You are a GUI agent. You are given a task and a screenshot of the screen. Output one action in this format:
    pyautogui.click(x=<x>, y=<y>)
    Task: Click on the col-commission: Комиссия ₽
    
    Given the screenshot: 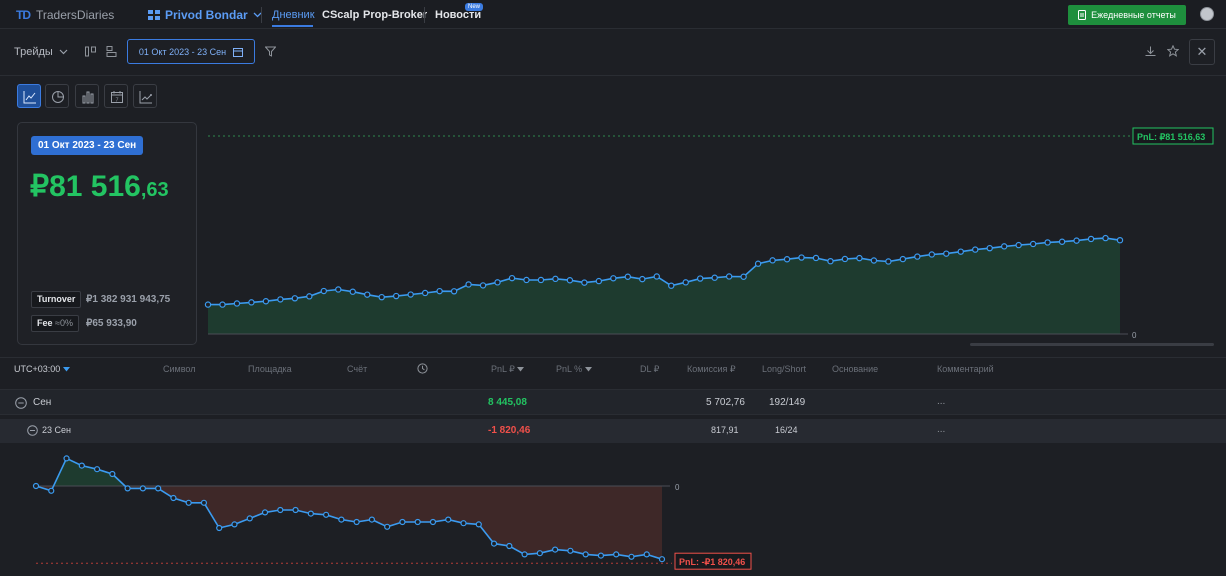 What is the action you would take?
    pyautogui.click(x=711, y=369)
    